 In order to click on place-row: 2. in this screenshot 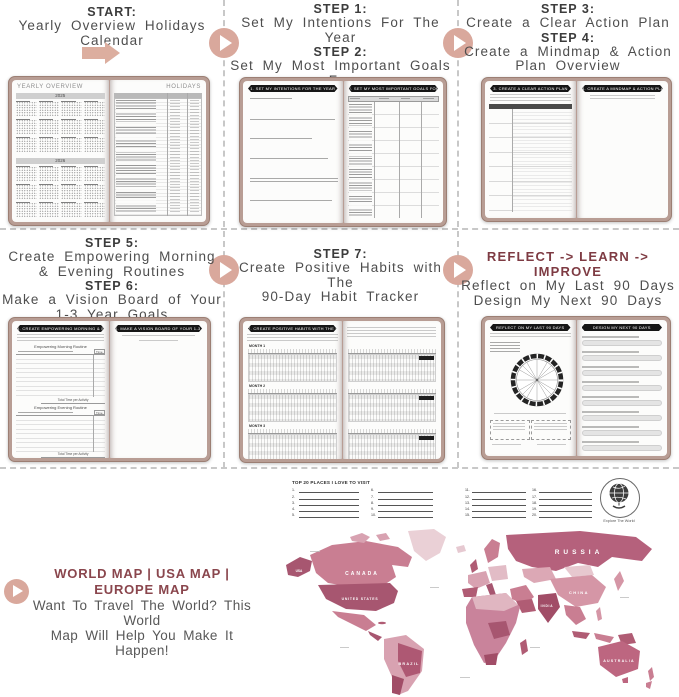, I will do `click(325, 496)`.